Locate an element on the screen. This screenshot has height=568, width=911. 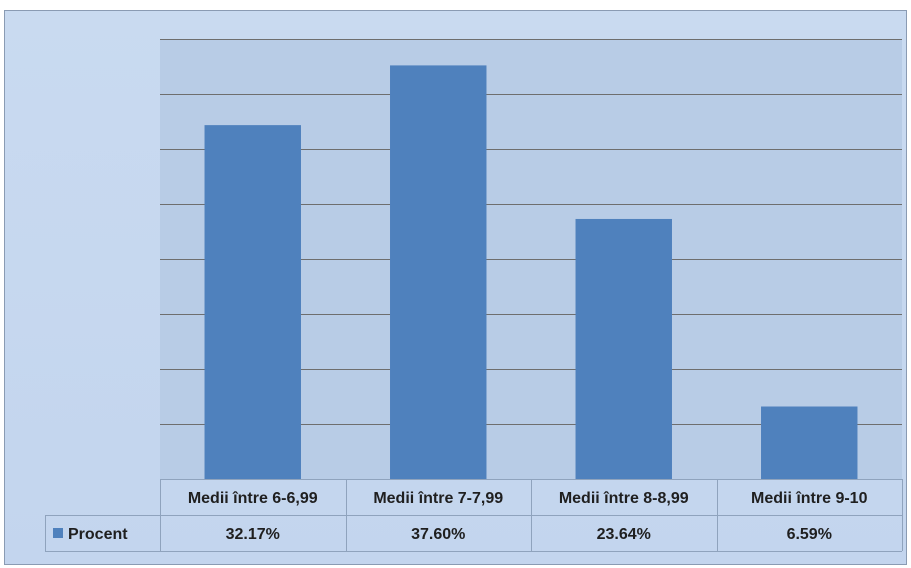
category-label-2: Medii între 7-7,99 is located at coordinates (438, 498).